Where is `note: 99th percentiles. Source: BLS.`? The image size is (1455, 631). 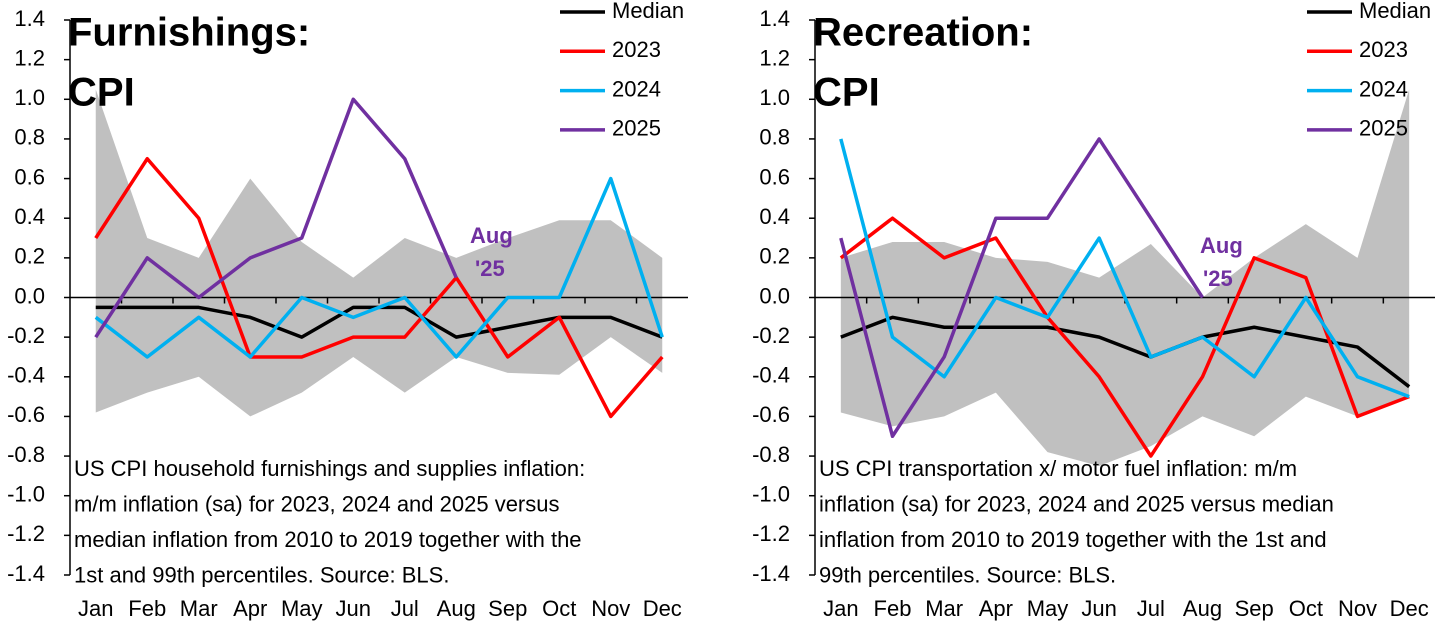
note: 99th percentiles. Source: BLS. is located at coordinates (967, 574).